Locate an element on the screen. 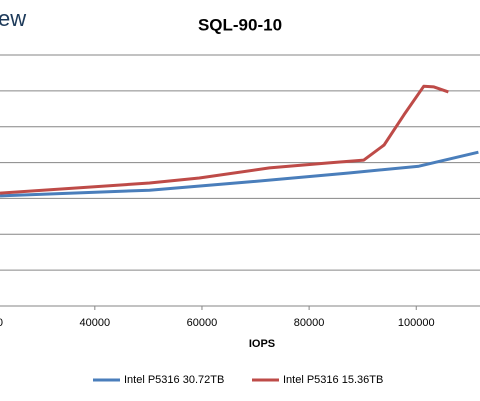  series-line is located at coordinates (239, 174).